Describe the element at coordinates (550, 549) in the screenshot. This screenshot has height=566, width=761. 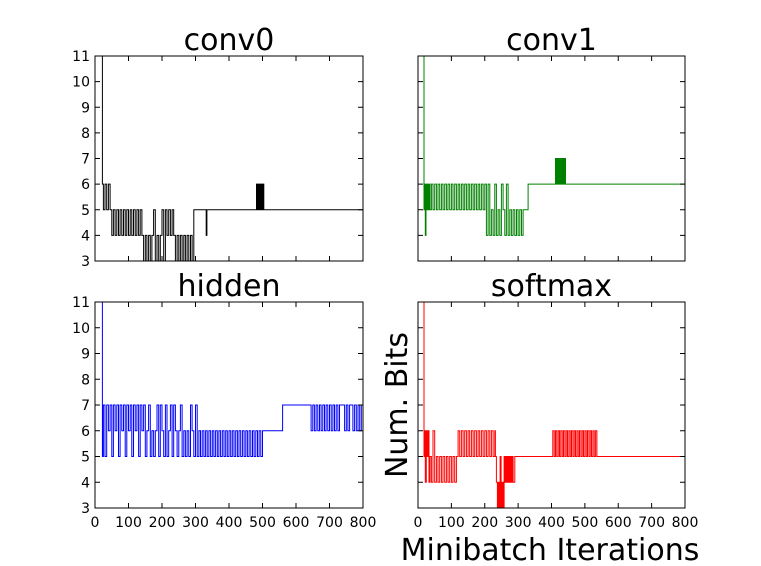
I see `x-axis-label: Minibatch Iterations` at that location.